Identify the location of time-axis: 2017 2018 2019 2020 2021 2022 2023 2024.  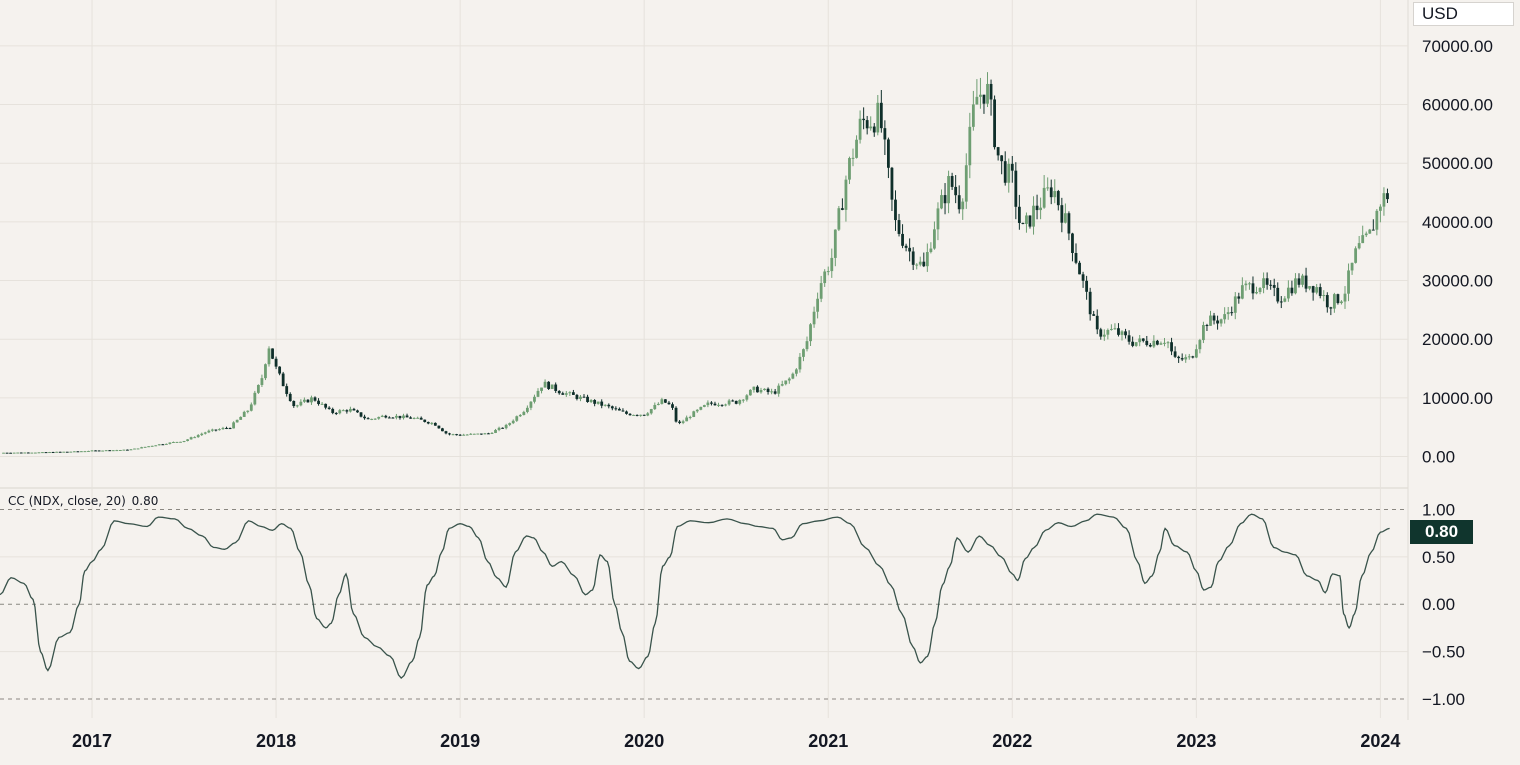
(736, 741).